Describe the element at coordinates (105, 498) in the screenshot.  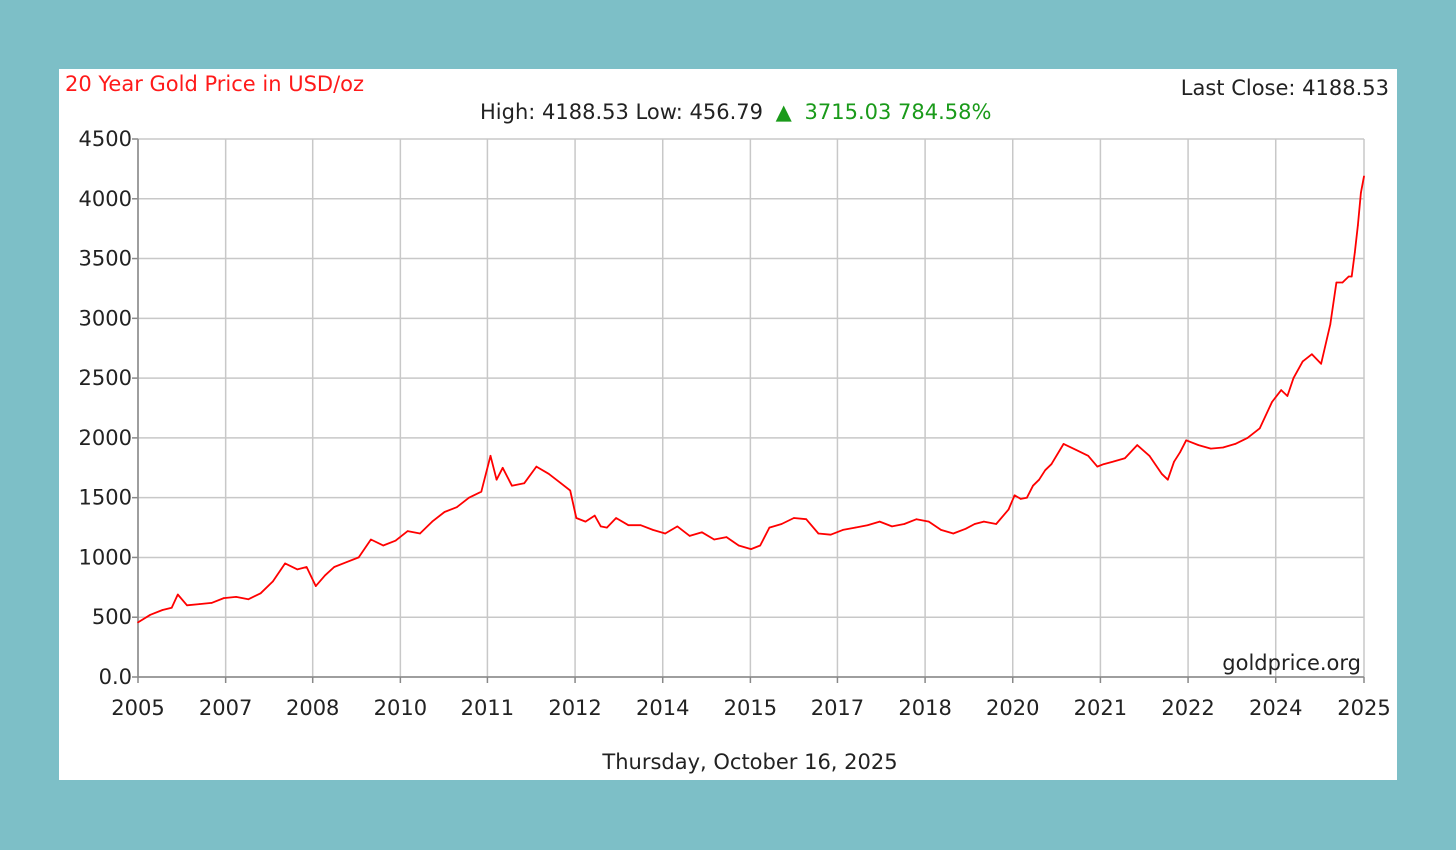
I see `y-tick-label: 1500` at that location.